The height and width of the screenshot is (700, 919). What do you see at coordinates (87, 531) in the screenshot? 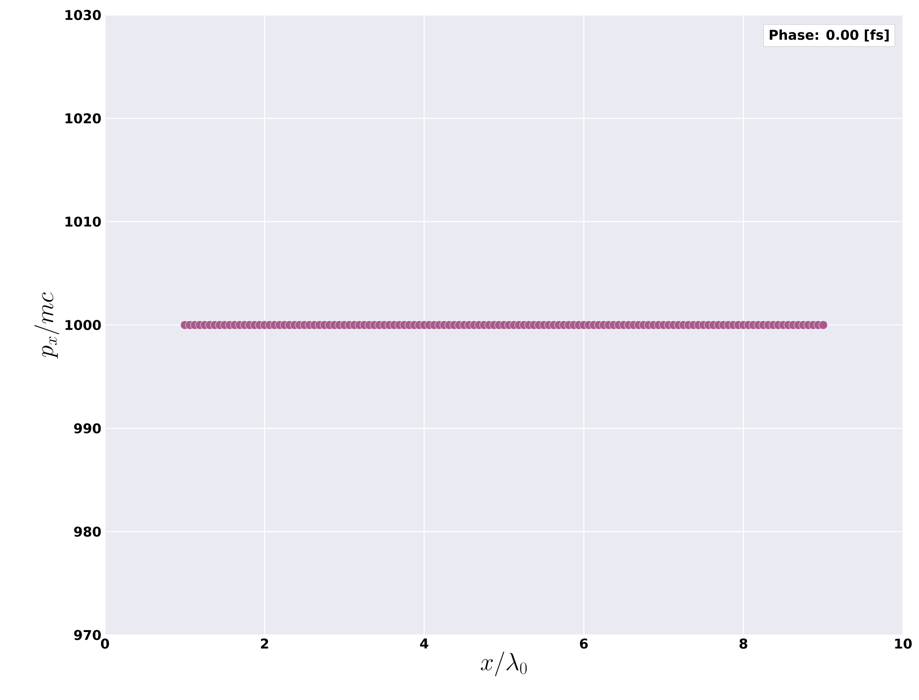
I see `y-tick-label: 980` at bounding box center [87, 531].